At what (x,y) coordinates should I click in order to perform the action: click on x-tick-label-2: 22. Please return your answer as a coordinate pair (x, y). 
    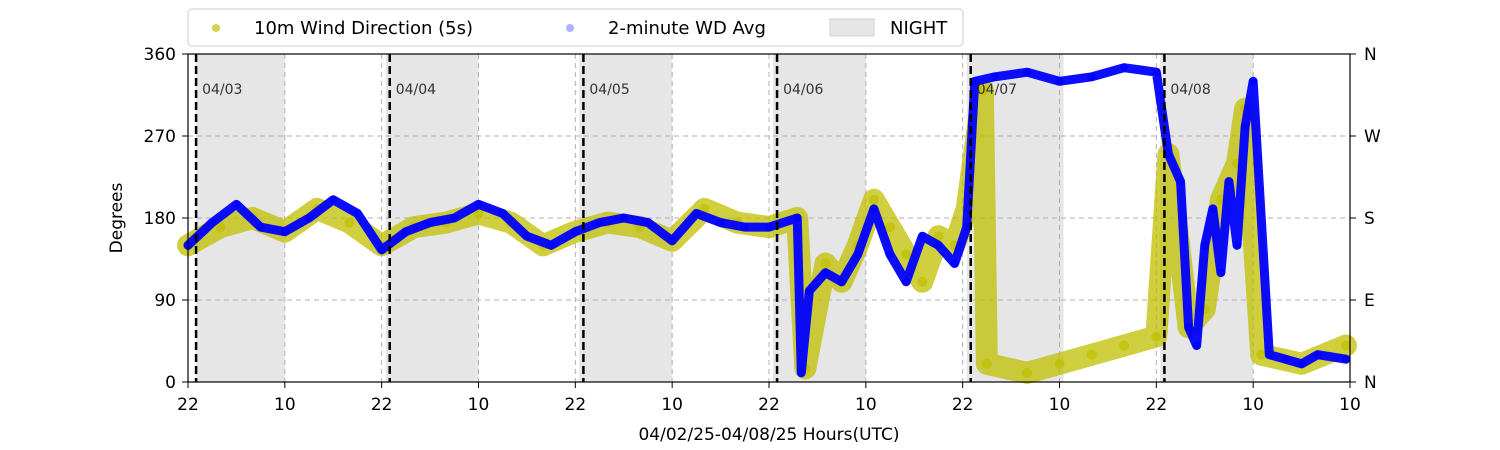
    Looking at the image, I should click on (382, 405).